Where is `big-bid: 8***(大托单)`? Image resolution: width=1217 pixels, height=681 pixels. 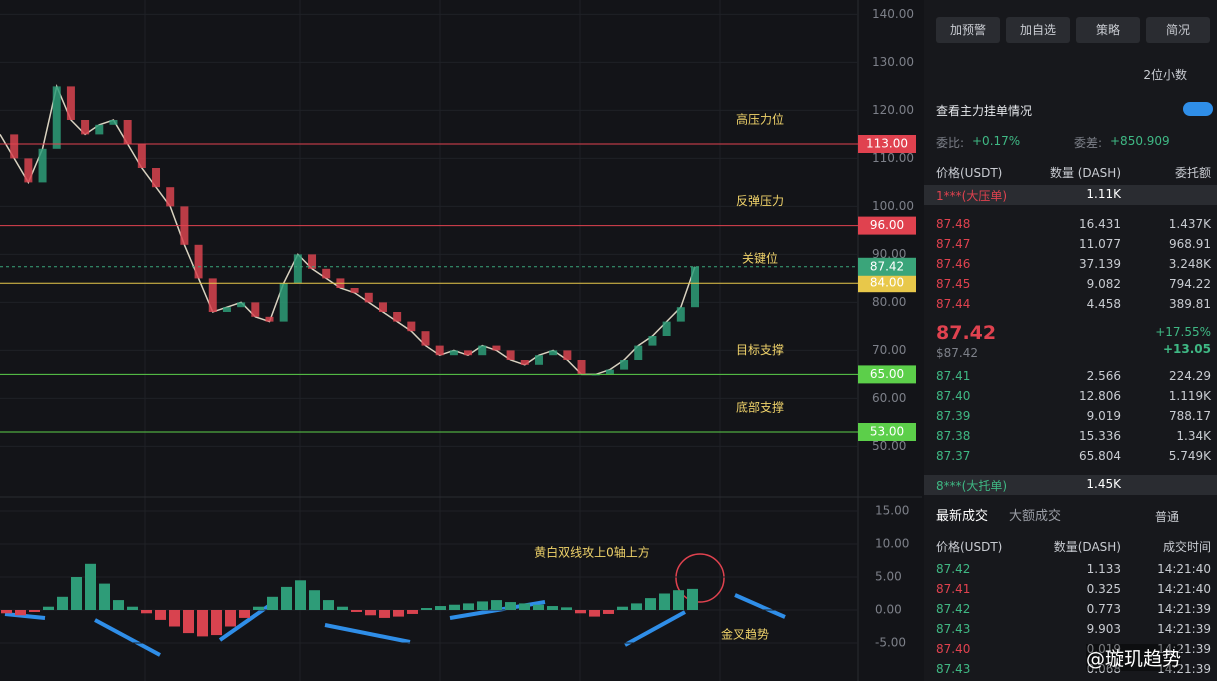 big-bid: 8***(大托单) is located at coordinates (971, 486).